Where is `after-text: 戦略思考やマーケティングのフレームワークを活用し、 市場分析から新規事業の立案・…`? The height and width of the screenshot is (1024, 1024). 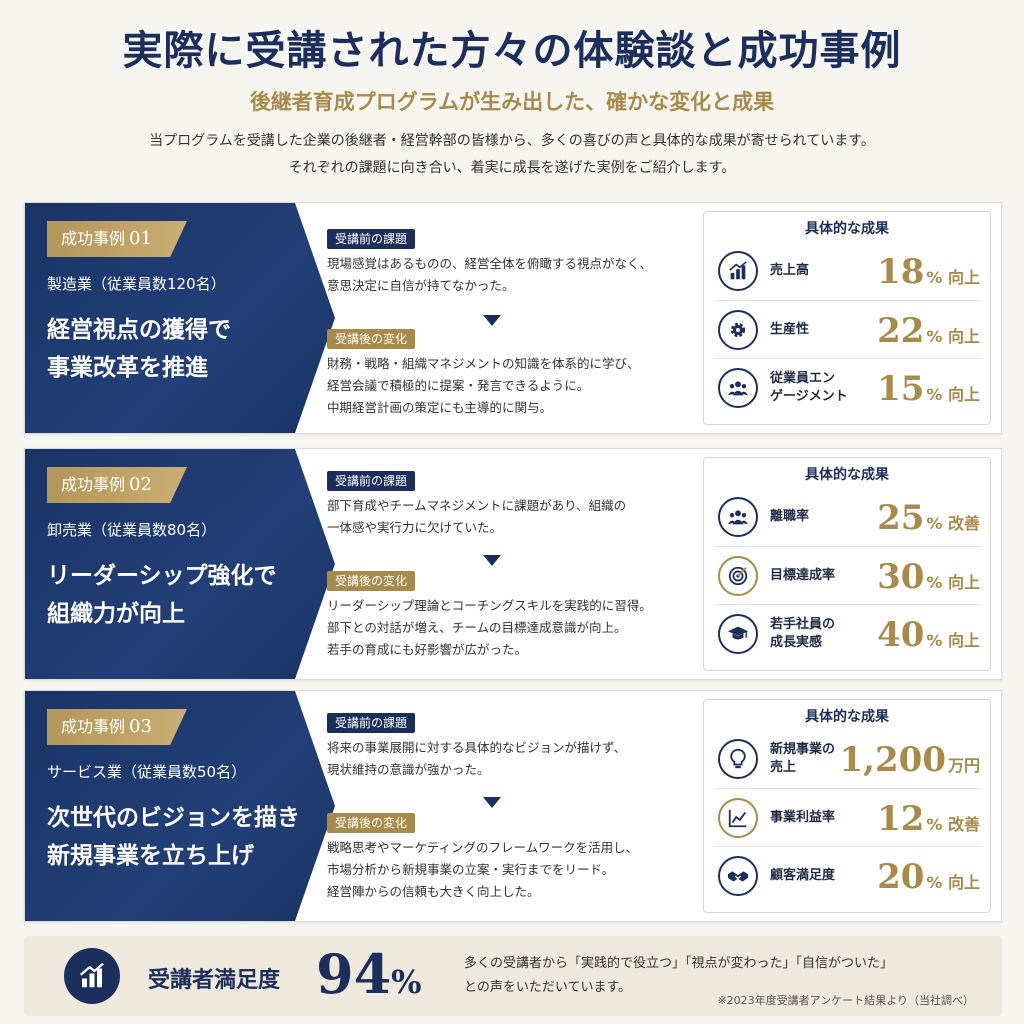
after-text: 戦略思考やマーケティングのフレームワークを活用し、 市場分析から新規事業の立案・… is located at coordinates (507, 870).